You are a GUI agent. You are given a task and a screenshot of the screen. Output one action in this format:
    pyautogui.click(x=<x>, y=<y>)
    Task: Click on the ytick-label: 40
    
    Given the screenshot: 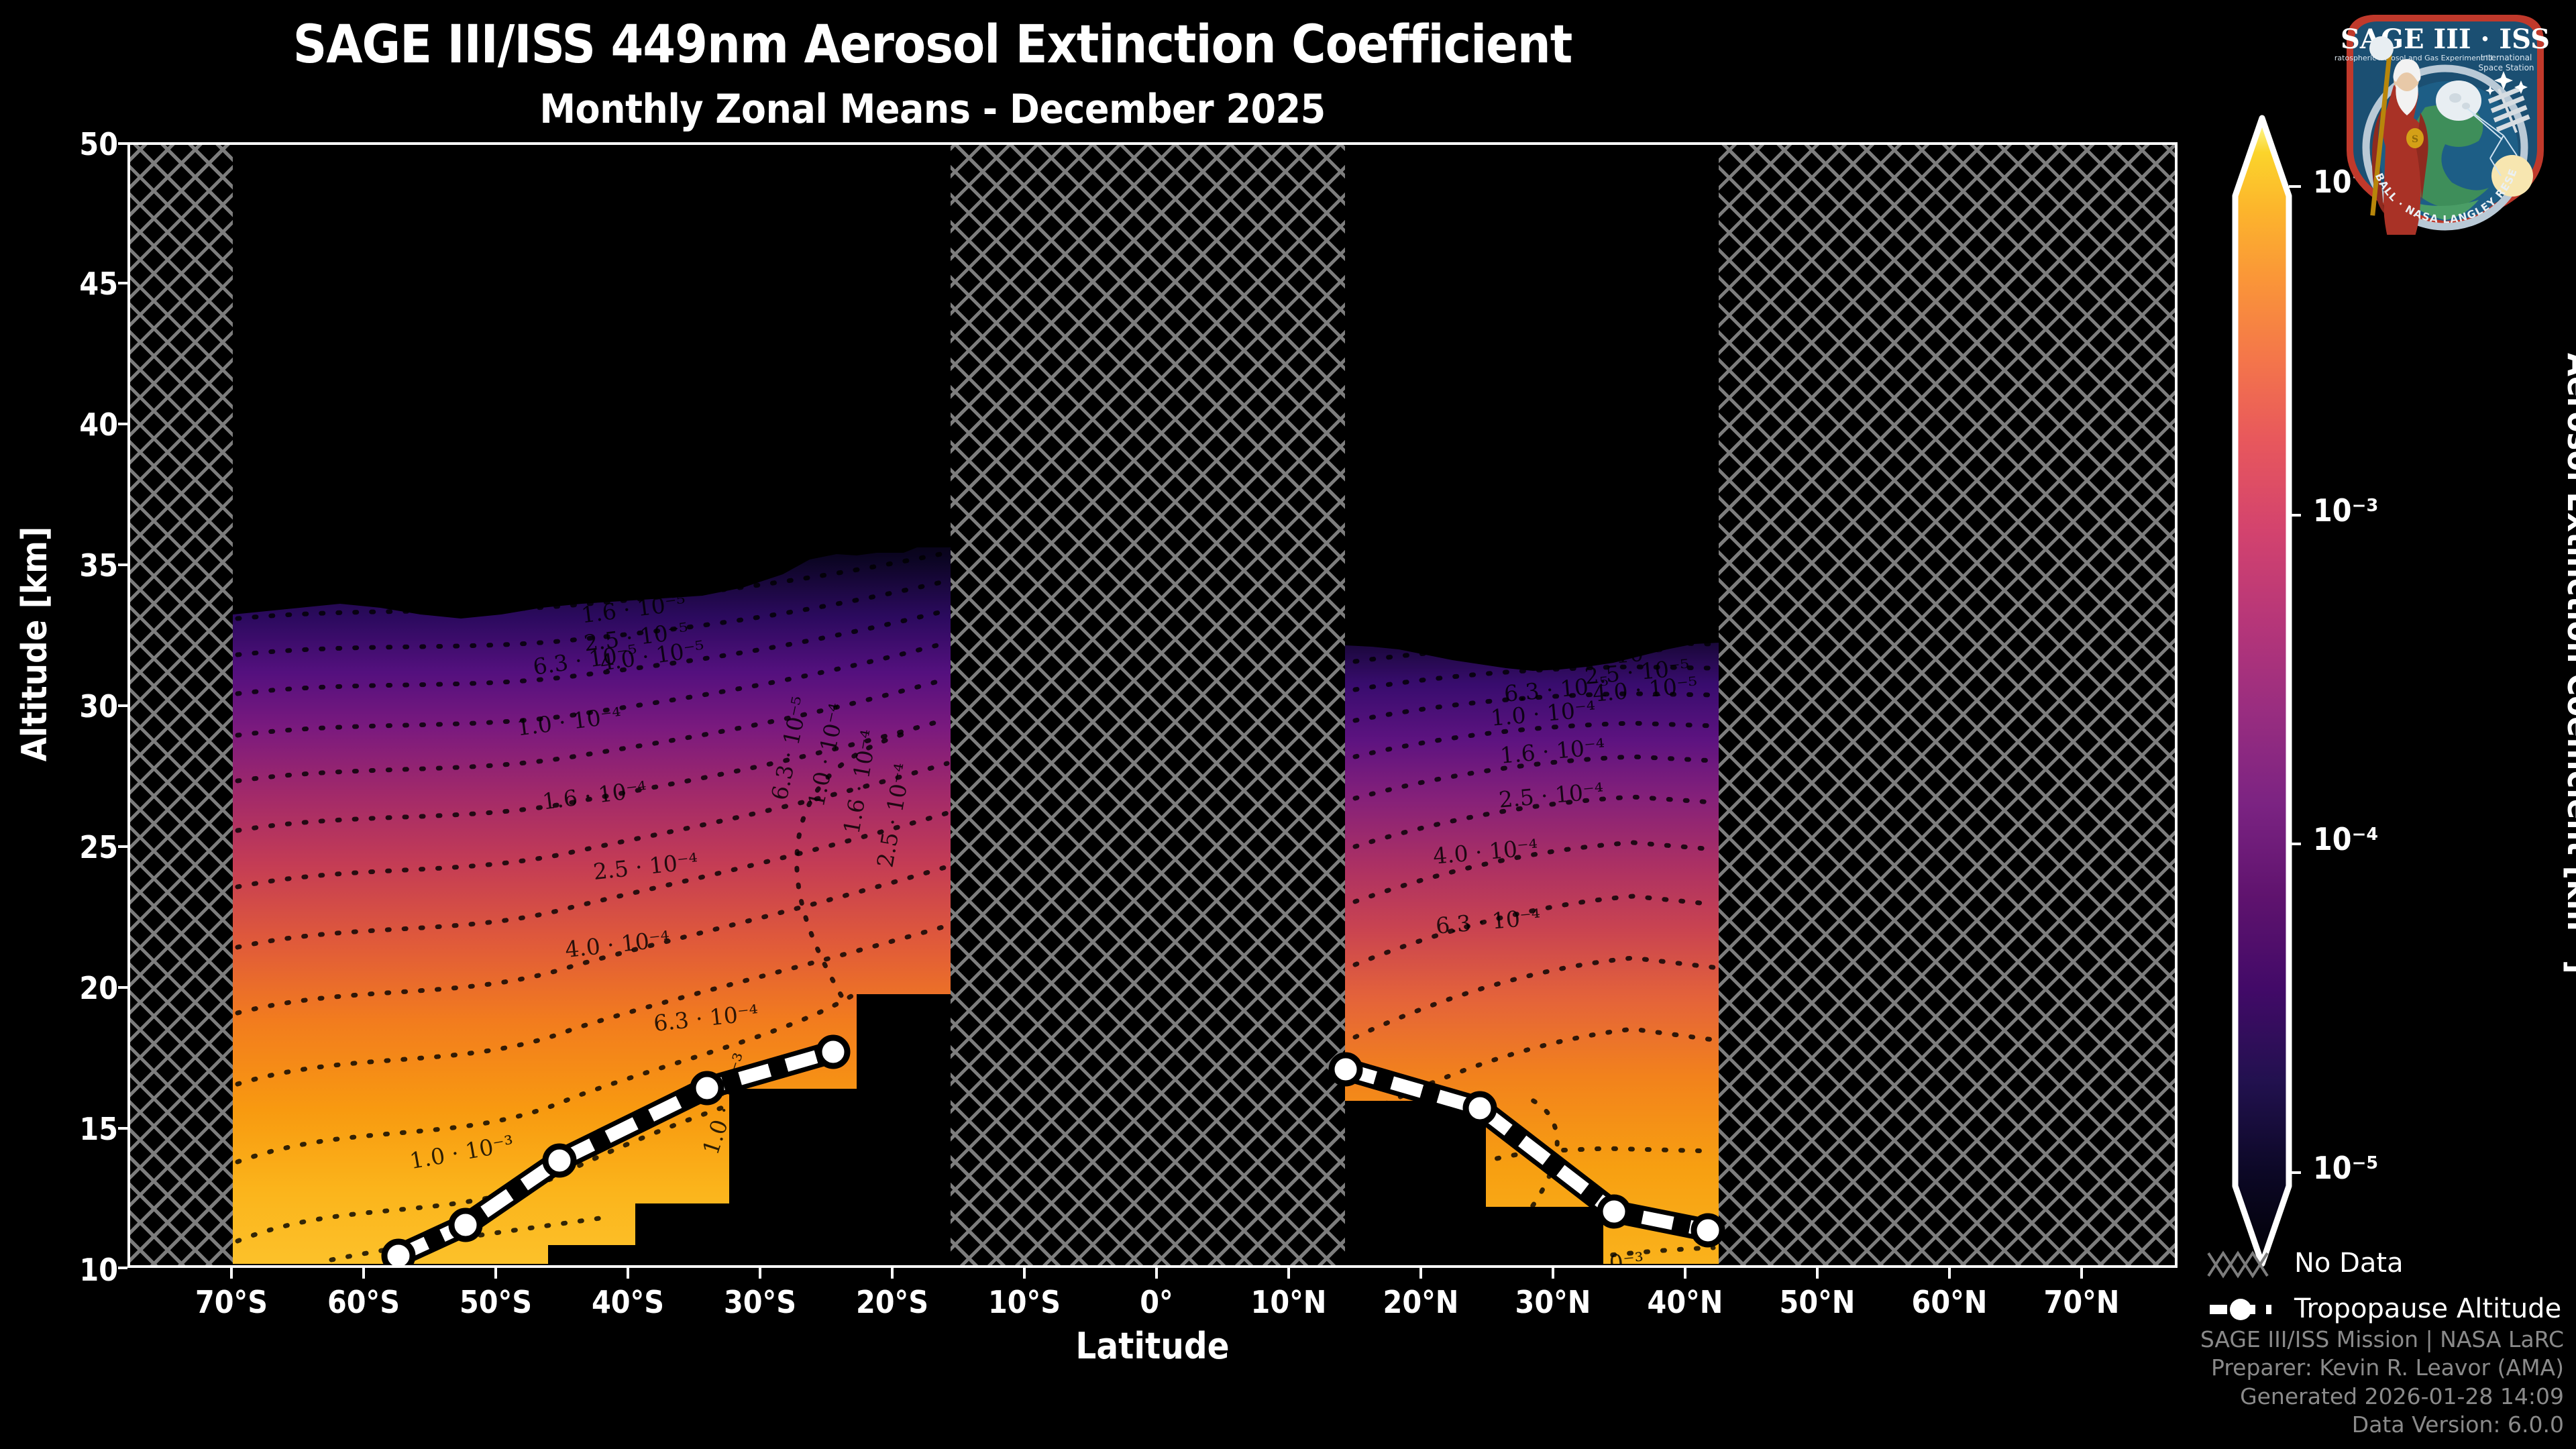 What is the action you would take?
    pyautogui.click(x=98, y=425)
    